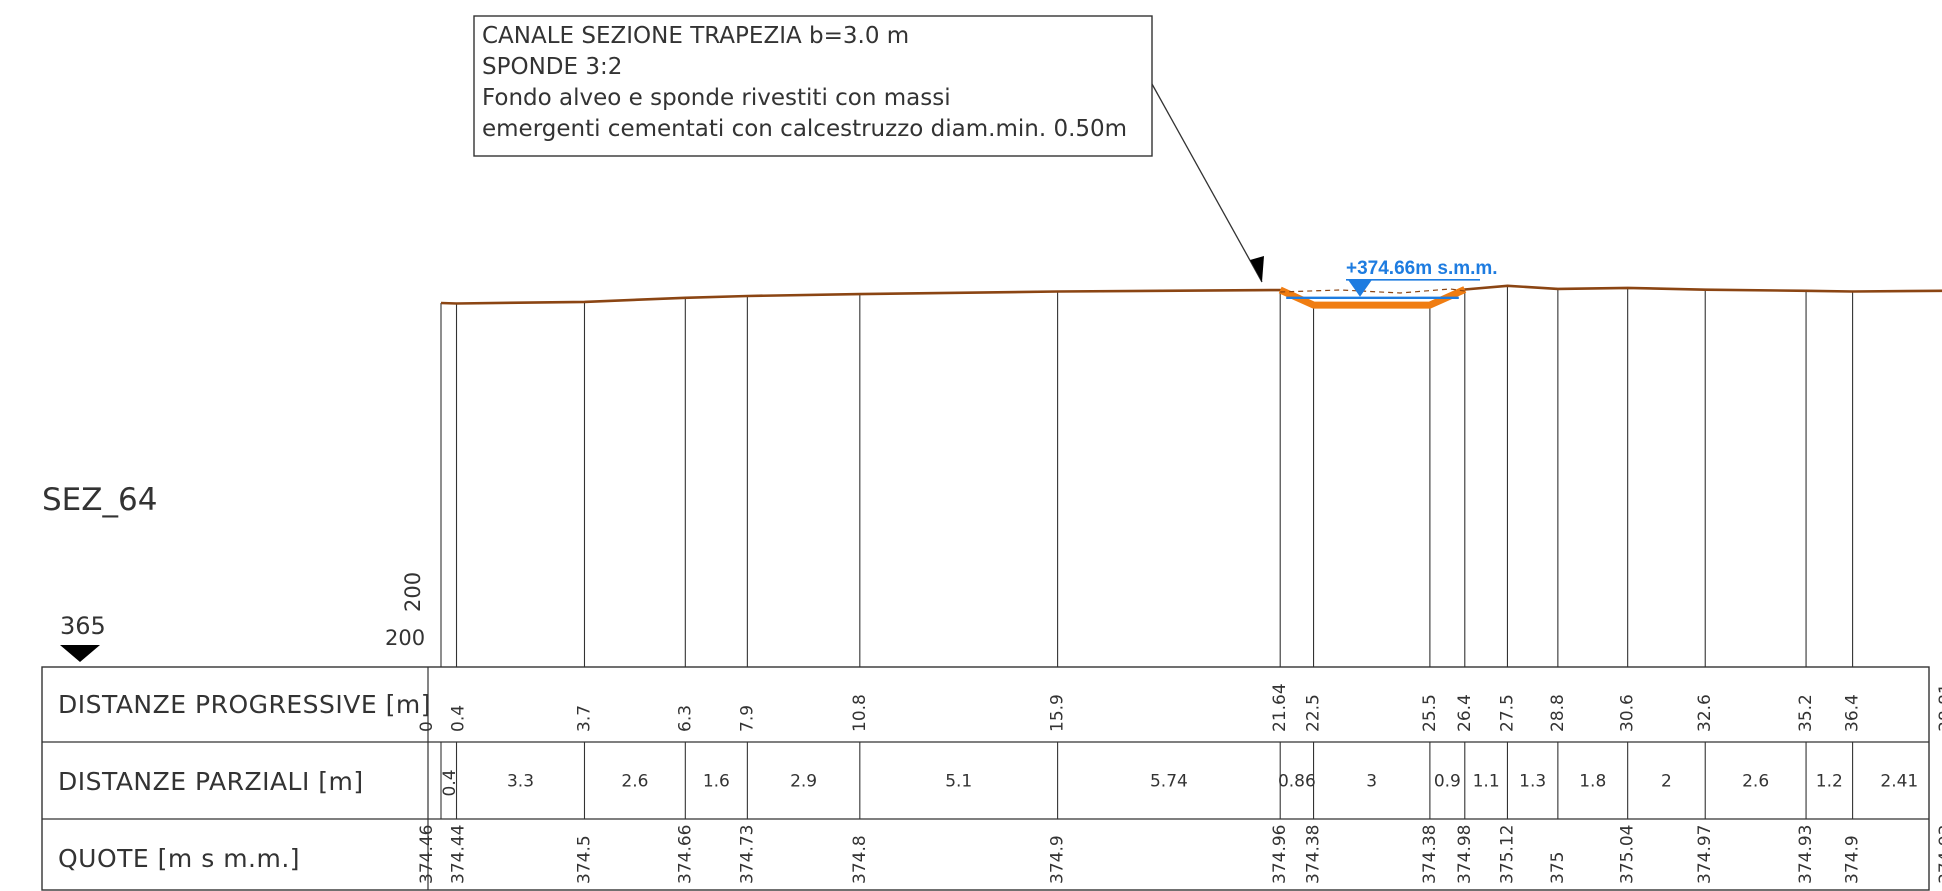 The height and width of the screenshot is (891, 1942). What do you see at coordinates (1465, 854) in the screenshot?
I see `elevation-cell: 374.98` at bounding box center [1465, 854].